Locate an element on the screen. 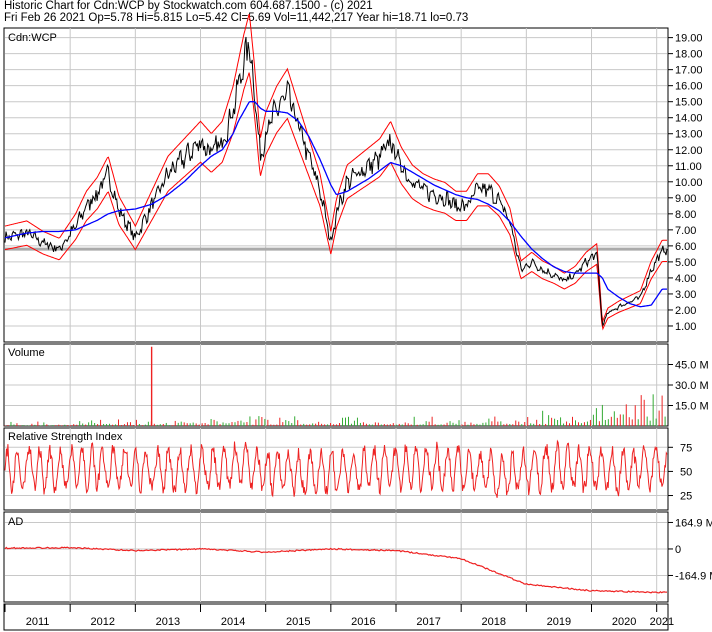  rsi-tick-label: 50 is located at coordinates (686, 472).